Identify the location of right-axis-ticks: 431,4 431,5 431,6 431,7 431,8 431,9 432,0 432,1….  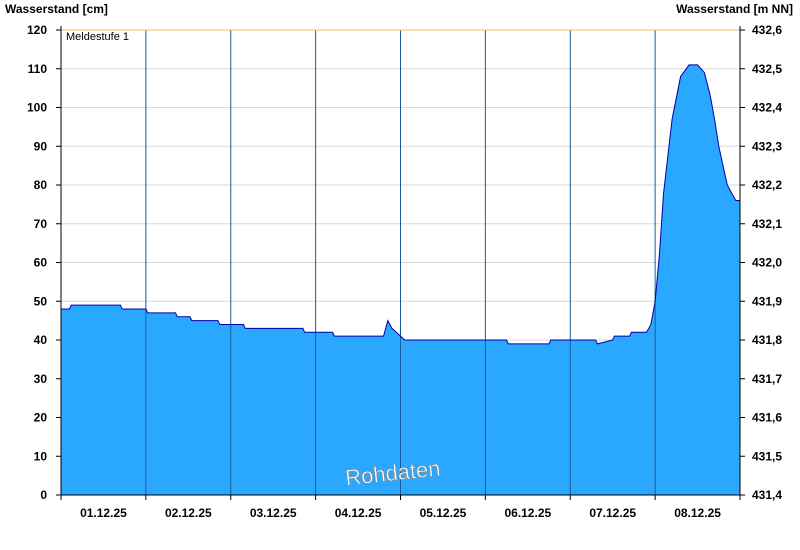
(761, 262).